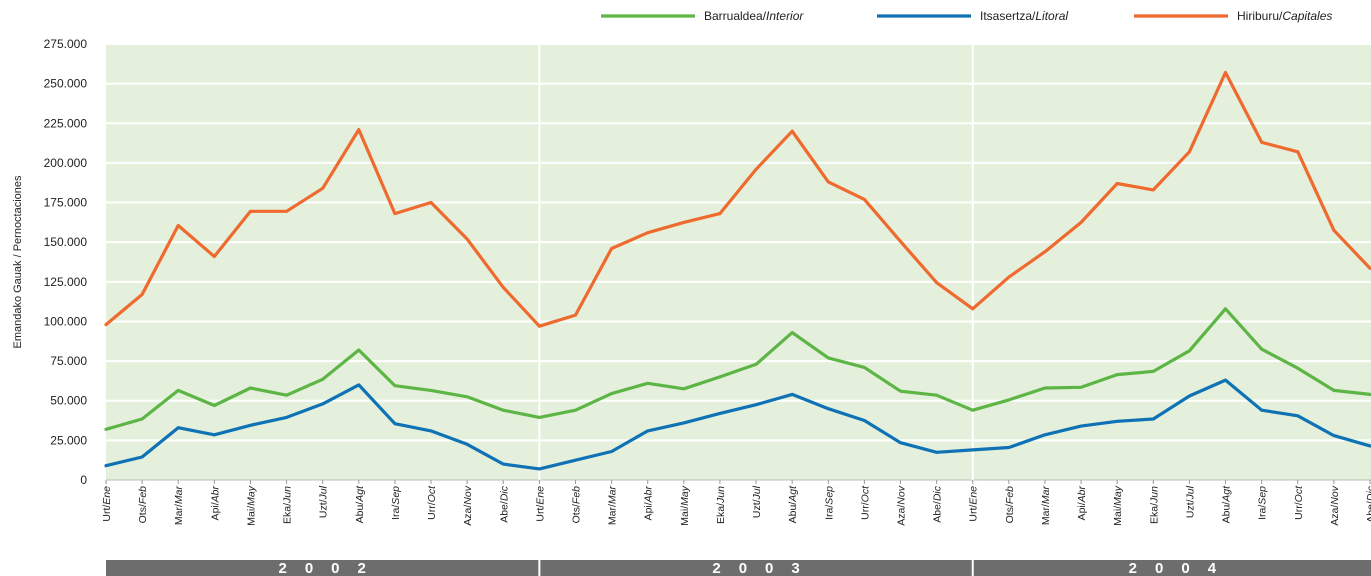 The width and height of the screenshot is (1371, 576). What do you see at coordinates (66, 84) in the screenshot?
I see `y-tick-label: 250.000` at bounding box center [66, 84].